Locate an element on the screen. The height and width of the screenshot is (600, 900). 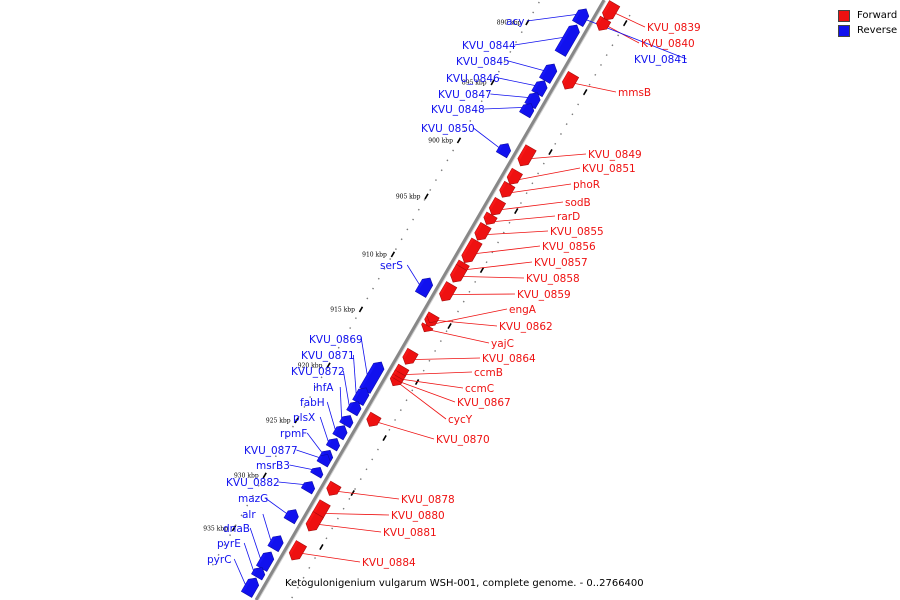
gene-cycY is located at coordinates (396, 381).